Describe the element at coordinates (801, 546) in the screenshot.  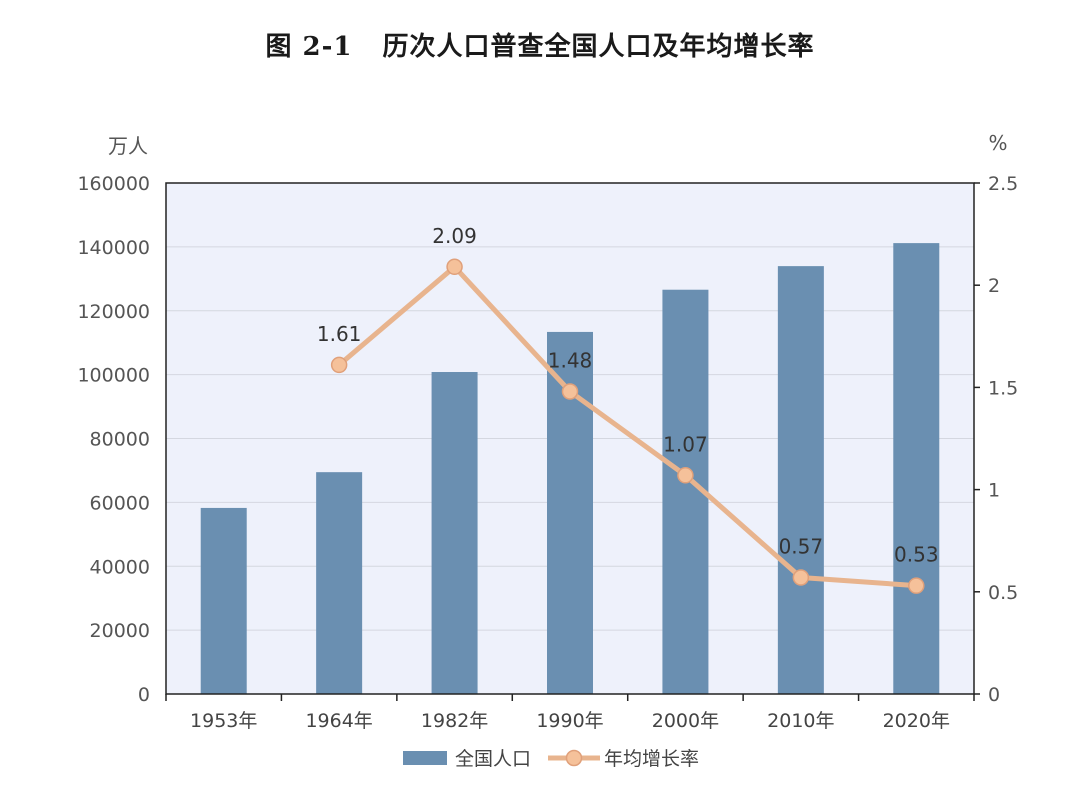
I see `growth-rate-label: 0.57` at that location.